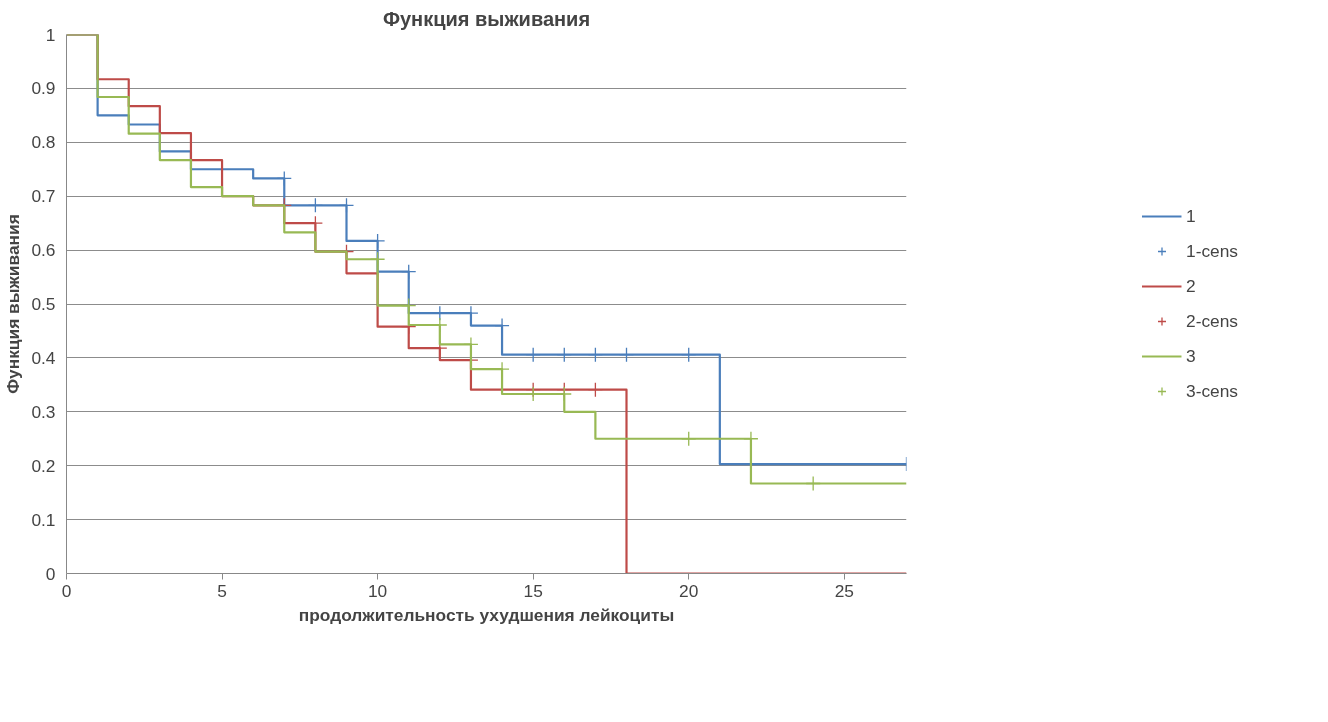 Image resolution: width=1328 pixels, height=722 pixels. Describe the element at coordinates (377, 590) in the screenshot. I see `x-tick-label: 10` at that location.